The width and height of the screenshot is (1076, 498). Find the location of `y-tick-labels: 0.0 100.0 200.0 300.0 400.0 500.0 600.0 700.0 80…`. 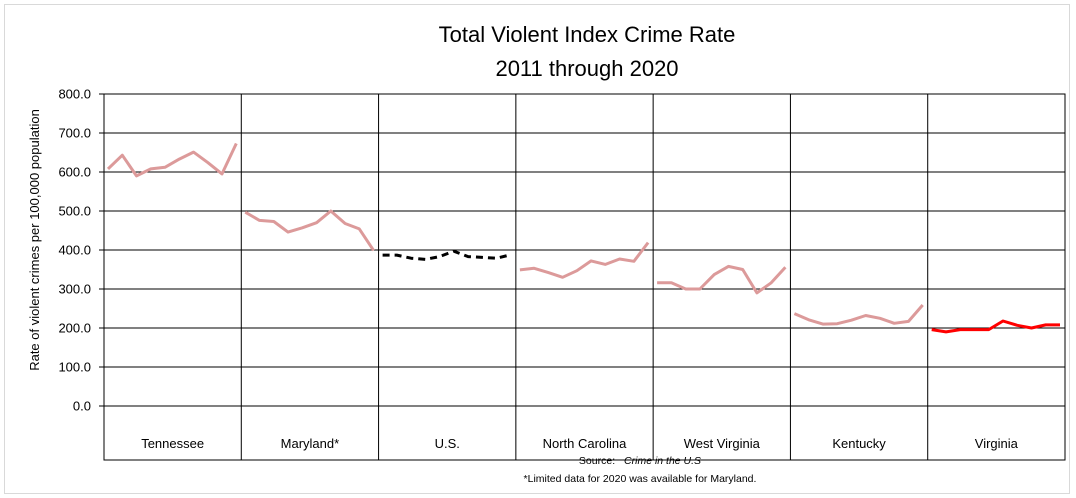

y-tick-labels: 0.0 100.0 200.0 300.0 400.0 500.0 600.0 700.0 80… is located at coordinates (74, 250).